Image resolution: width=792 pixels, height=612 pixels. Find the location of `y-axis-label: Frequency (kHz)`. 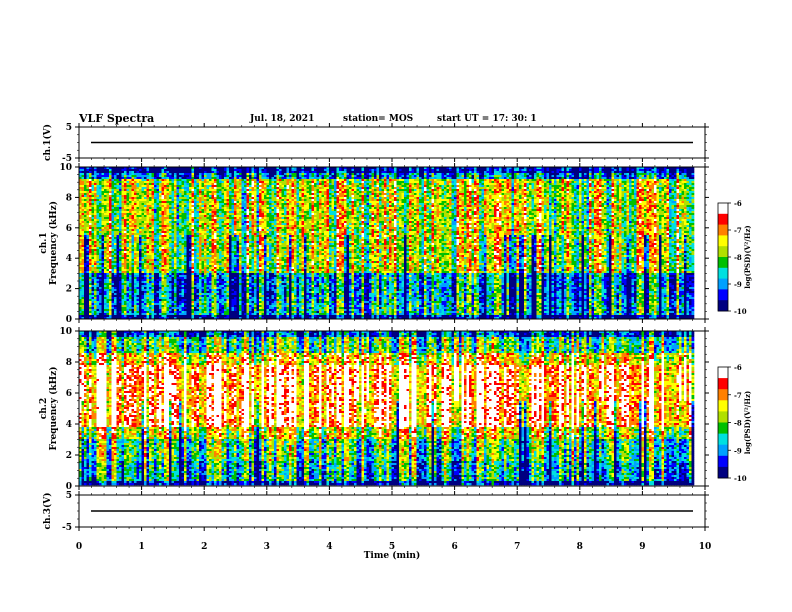

y-axis-label: Frequency (kHz) is located at coordinates (53, 243).